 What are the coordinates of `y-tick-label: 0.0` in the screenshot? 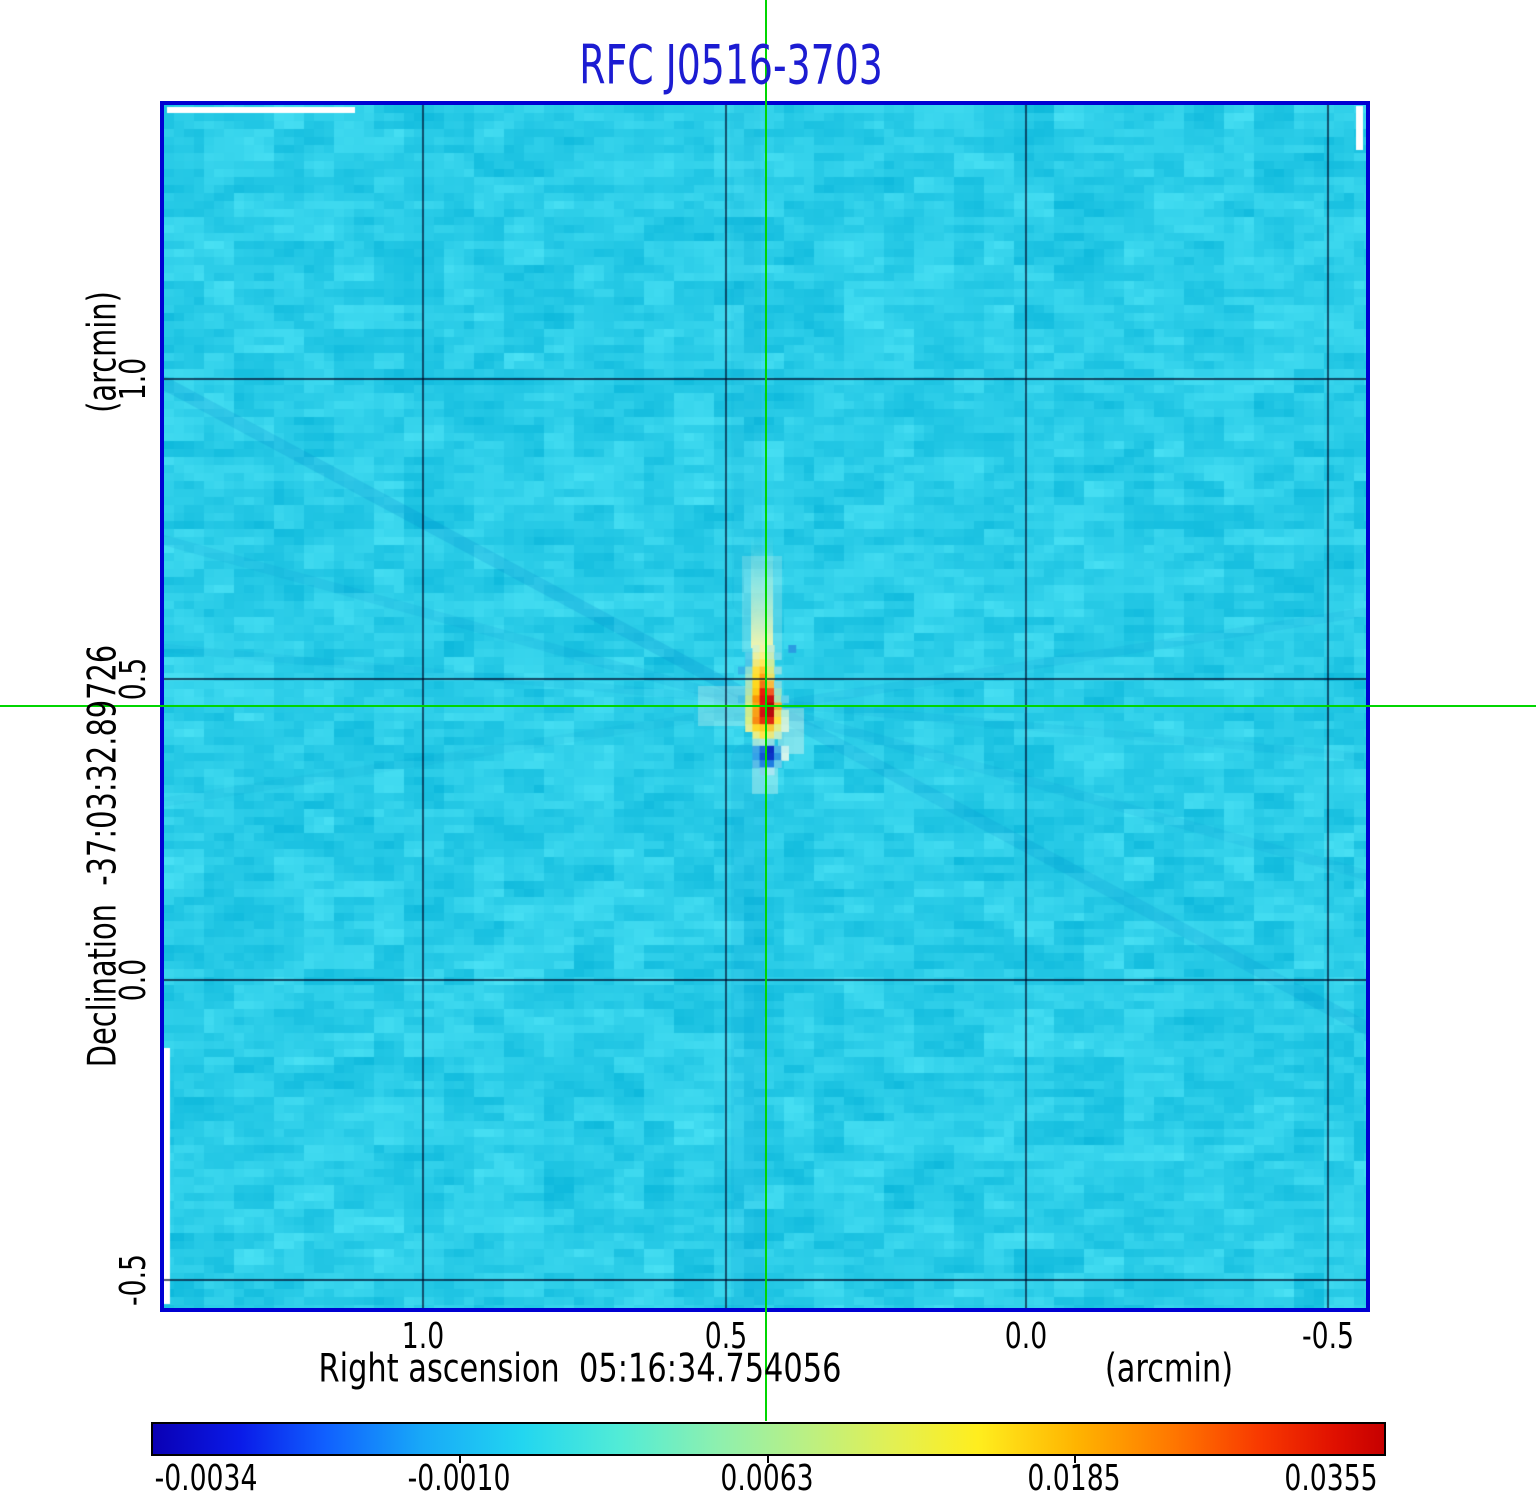 It's located at (133, 980).